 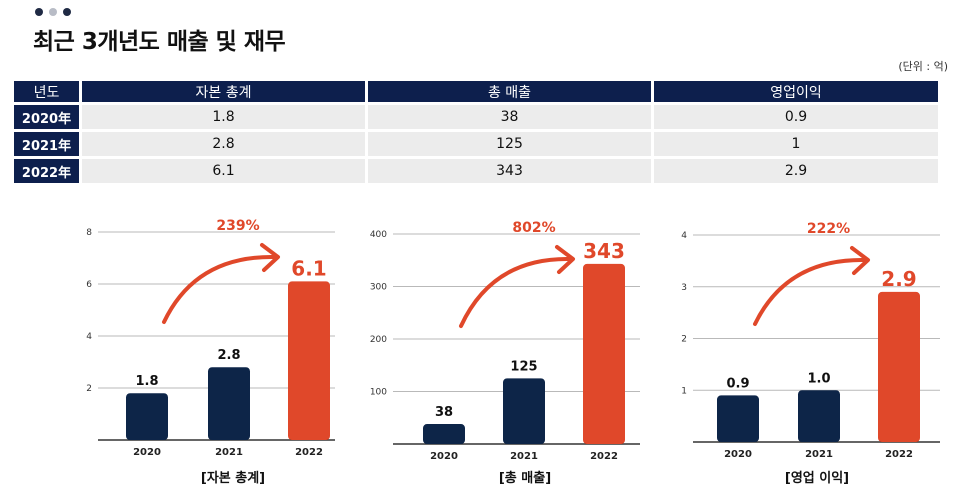 What do you see at coordinates (223, 144) in the screenshot?
I see `cell-capital: 2.8` at bounding box center [223, 144].